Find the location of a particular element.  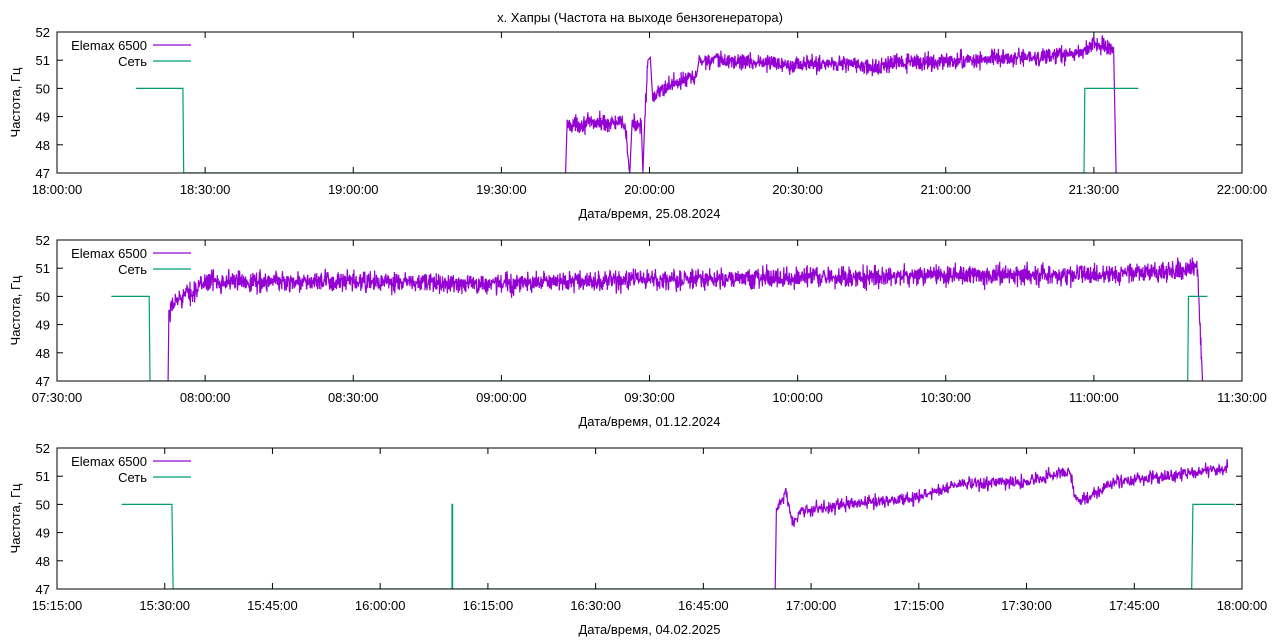

x-tick-label: 10:30:00 is located at coordinates (945, 397).